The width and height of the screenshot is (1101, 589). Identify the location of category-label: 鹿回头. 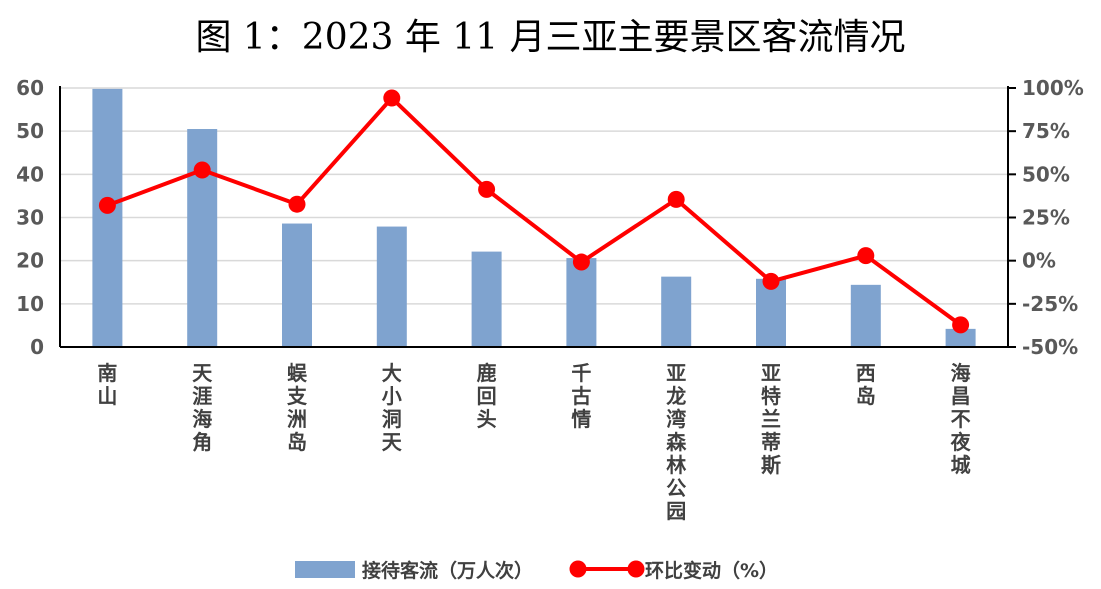
(487, 396).